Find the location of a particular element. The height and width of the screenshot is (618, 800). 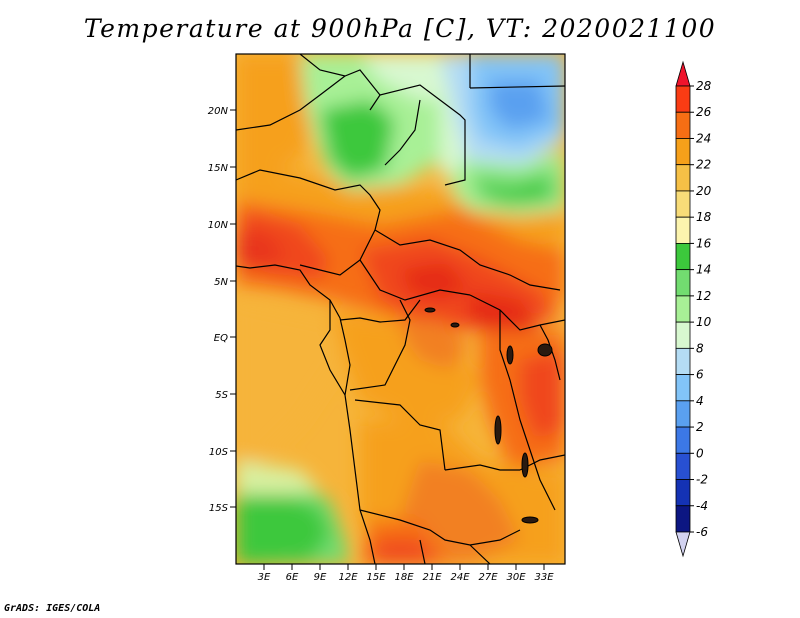

lat-label: 10S is located at coordinates (219, 452).